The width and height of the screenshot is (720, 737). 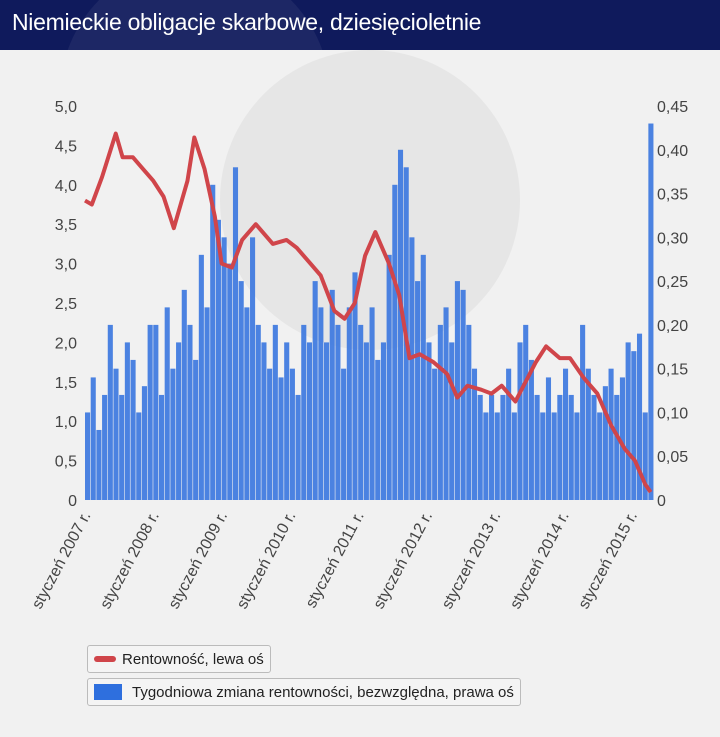 I want to click on right-axis-tick: 0,05, so click(x=672, y=457).